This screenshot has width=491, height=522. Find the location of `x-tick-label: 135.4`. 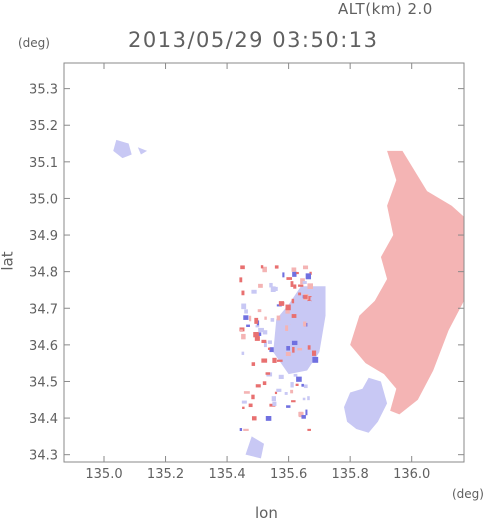

x-tick-label: 135.4 is located at coordinates (226, 474).